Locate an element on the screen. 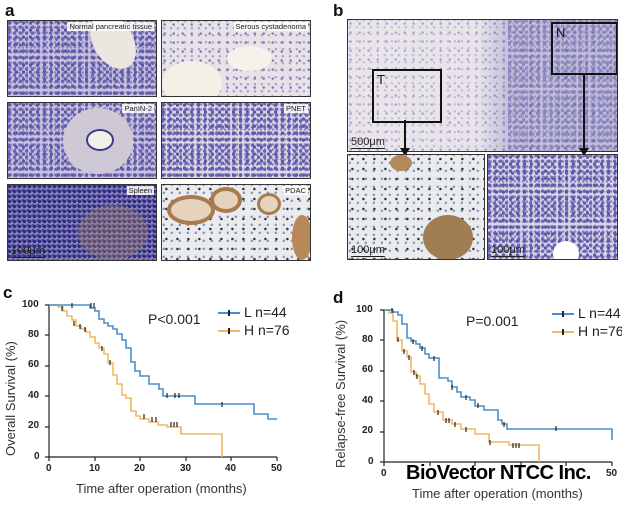  scale-bar-500um: 500μm is located at coordinates (368, 142).